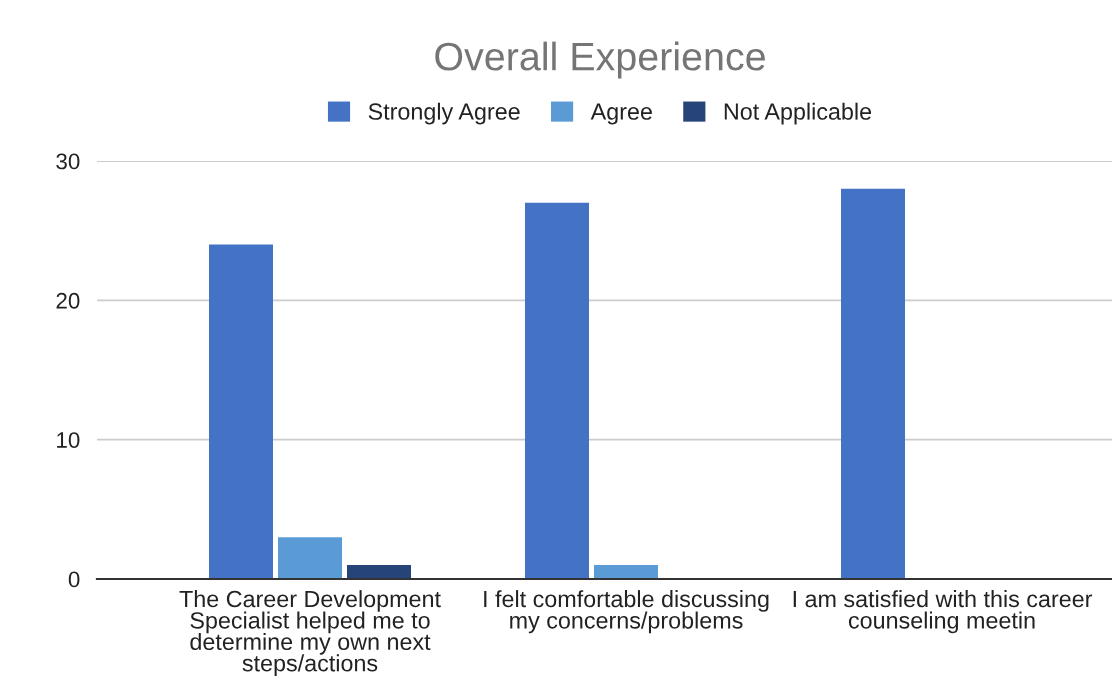 This screenshot has height=693, width=1112. What do you see at coordinates (444, 113) in the screenshot?
I see `legend-label: Strongly Agree` at bounding box center [444, 113].